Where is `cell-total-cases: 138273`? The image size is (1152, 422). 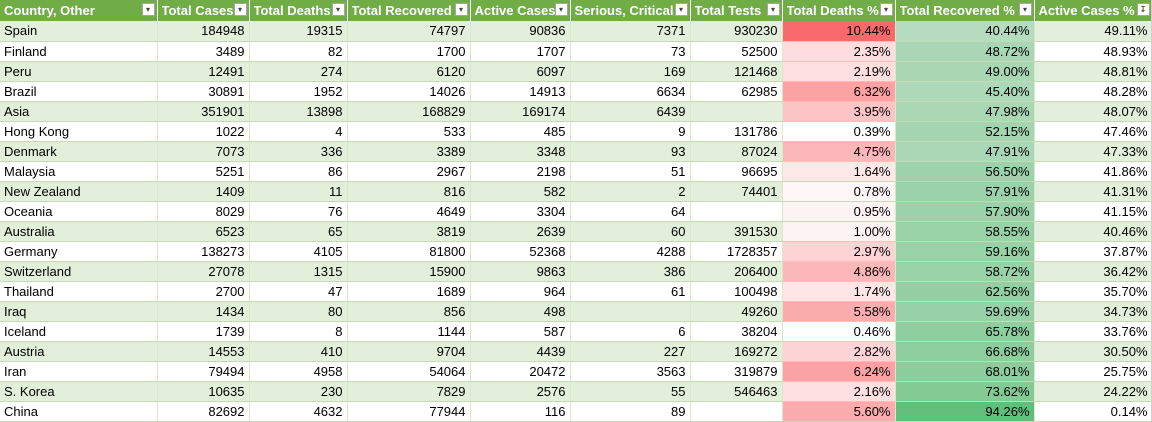 cell-total-cases: 138273 is located at coordinates (203, 251).